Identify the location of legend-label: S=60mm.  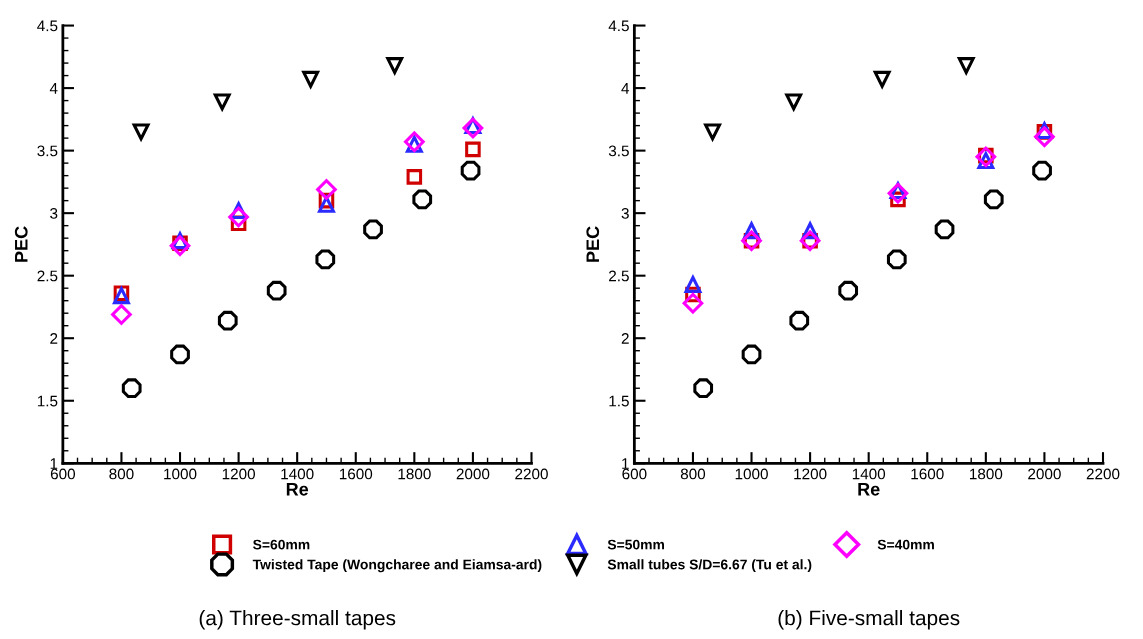
(281, 544).